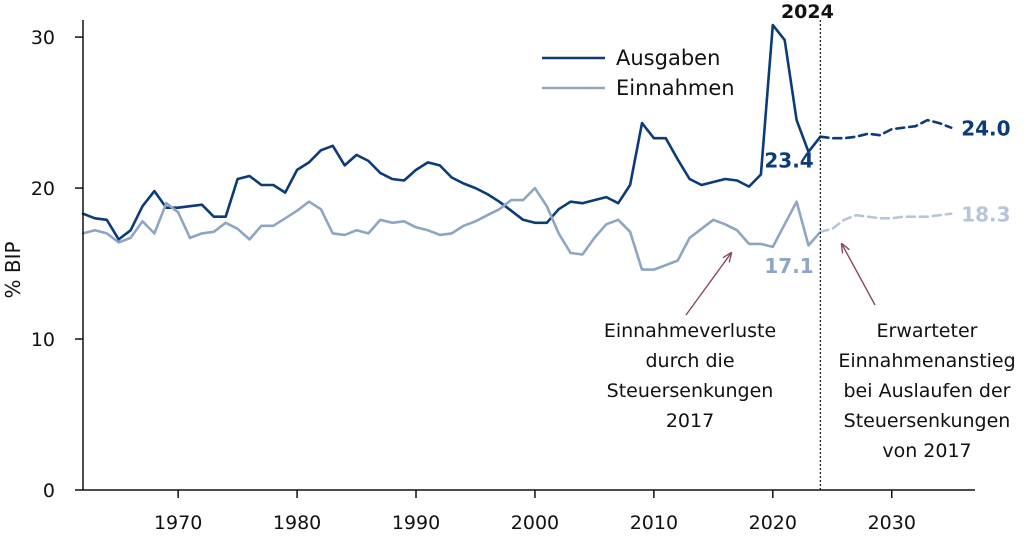 Image resolution: width=1034 pixels, height=539 pixels. Describe the element at coordinates (773, 523) in the screenshot. I see `x-tick-label: 2020` at that location.